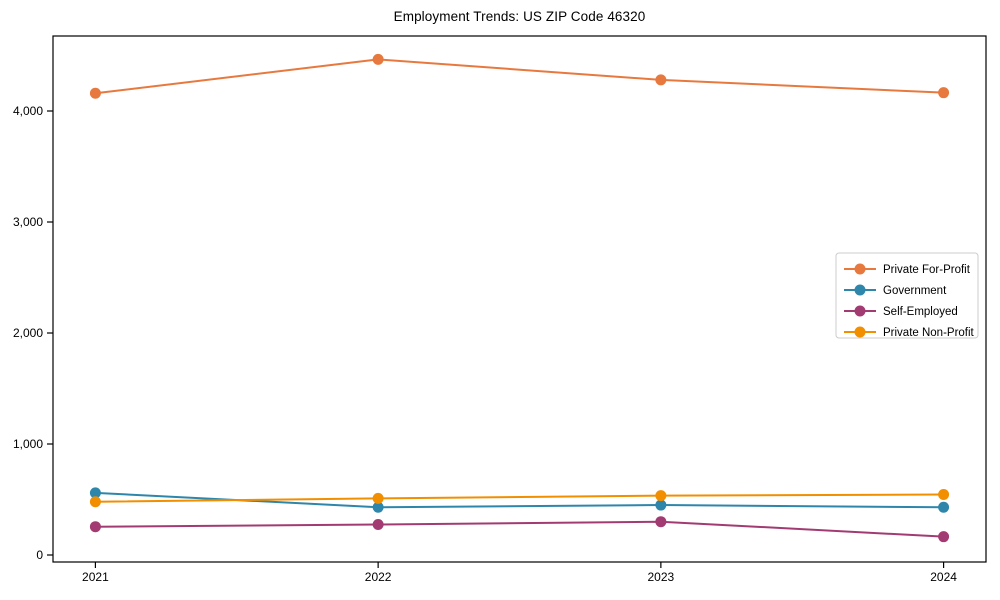 The image size is (1000, 600). I want to click on legend-item-government: Government, so click(895, 290).